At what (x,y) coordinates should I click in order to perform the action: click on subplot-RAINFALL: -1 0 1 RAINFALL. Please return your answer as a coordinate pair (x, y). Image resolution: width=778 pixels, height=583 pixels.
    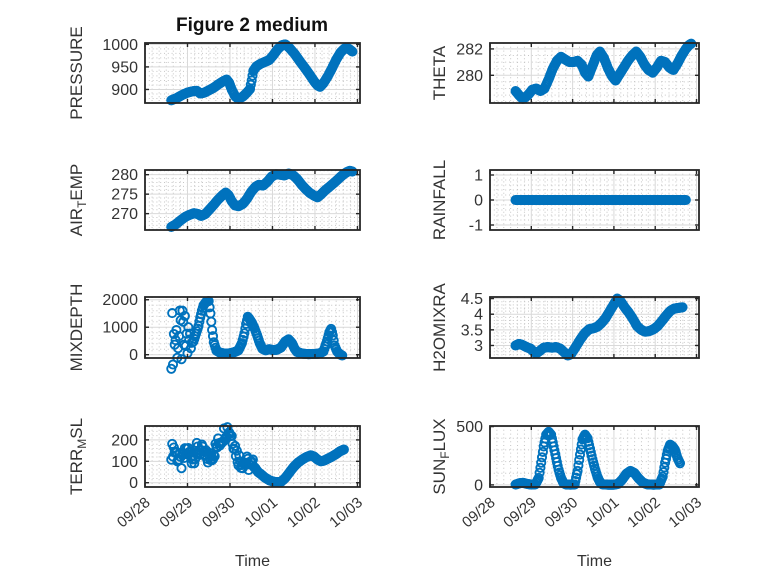
    Looking at the image, I should click on (565, 200).